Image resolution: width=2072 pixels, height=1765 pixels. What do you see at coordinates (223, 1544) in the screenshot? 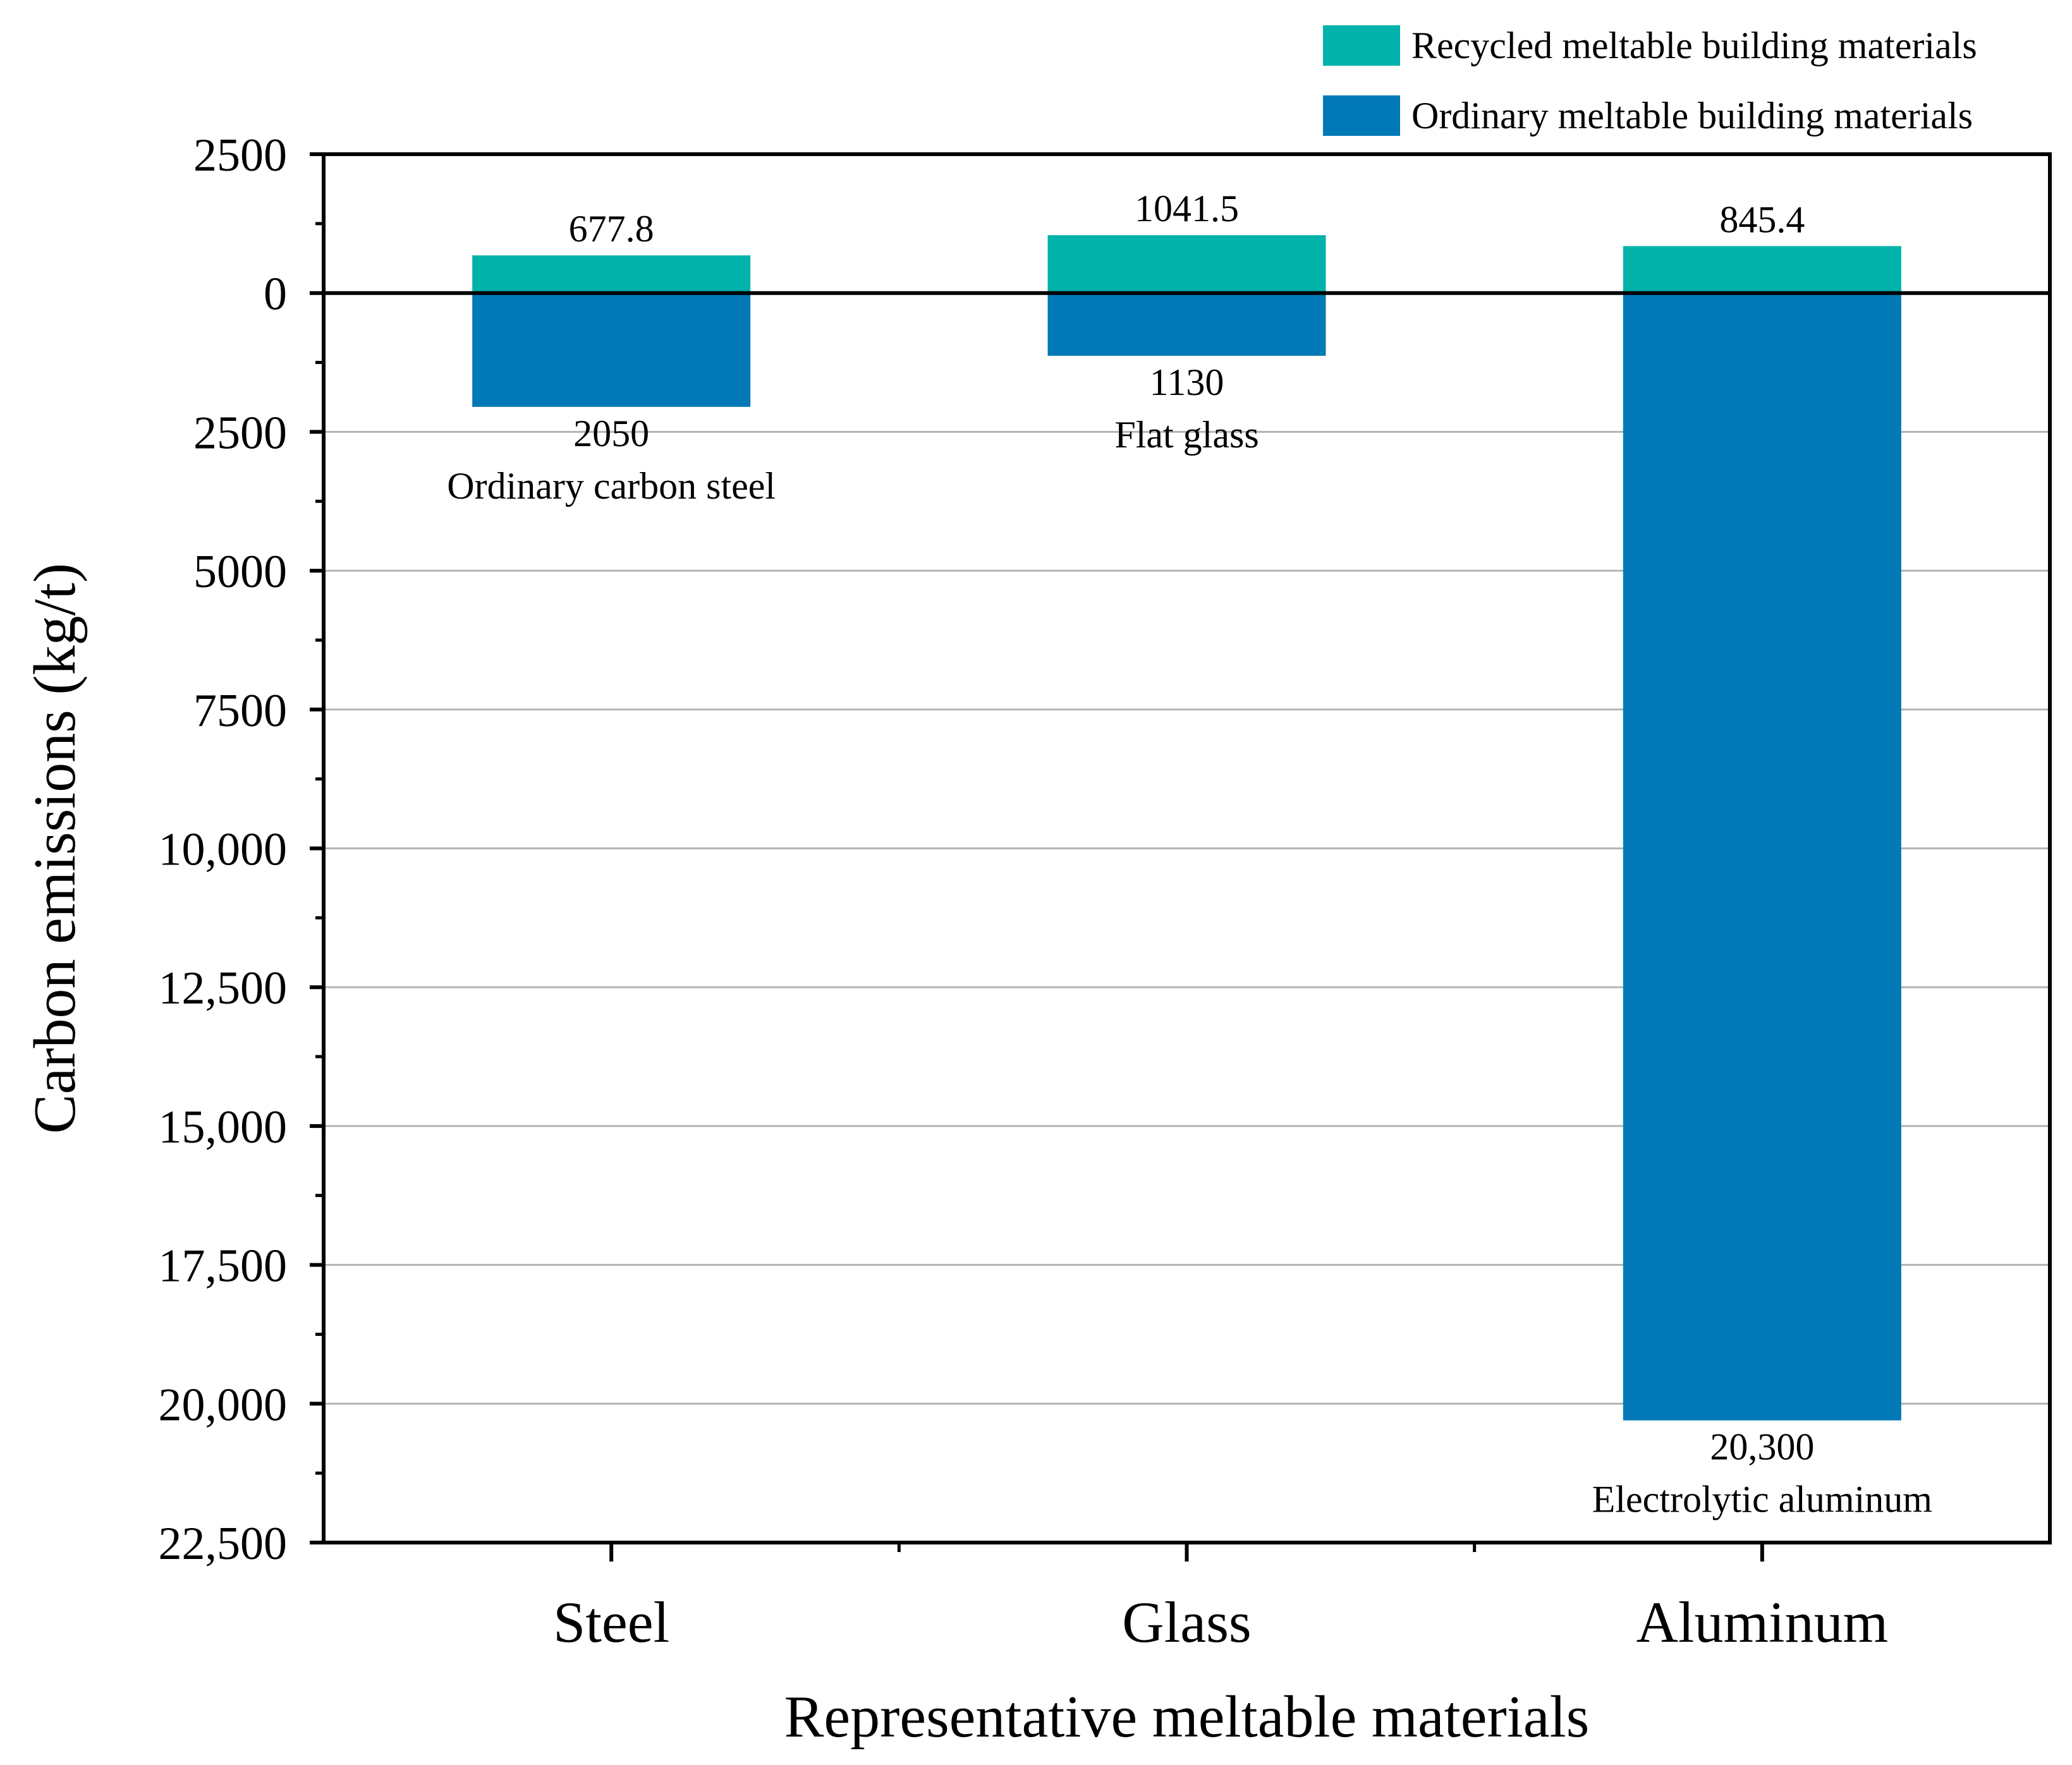
I see `y-tick-label: 22,500` at bounding box center [223, 1544].